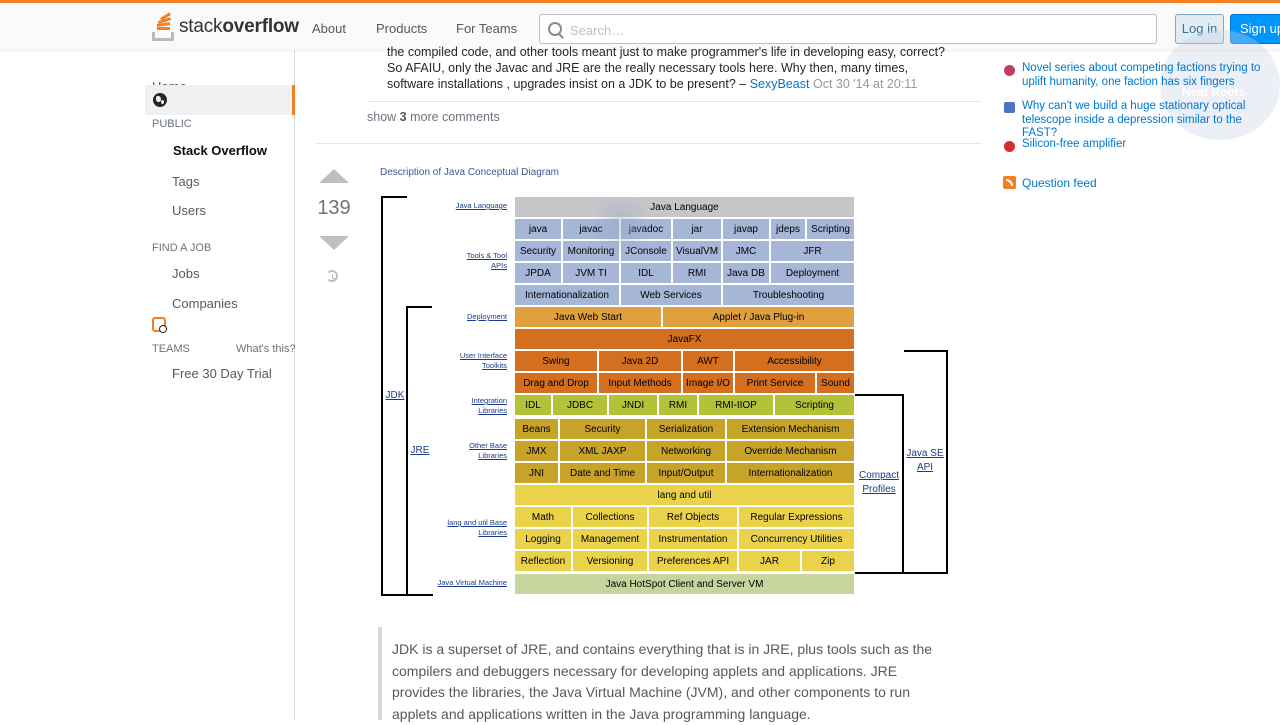  What do you see at coordinates (790, 429) in the screenshot?
I see `cell-extension-mechanism: Extension Mechanism` at bounding box center [790, 429].